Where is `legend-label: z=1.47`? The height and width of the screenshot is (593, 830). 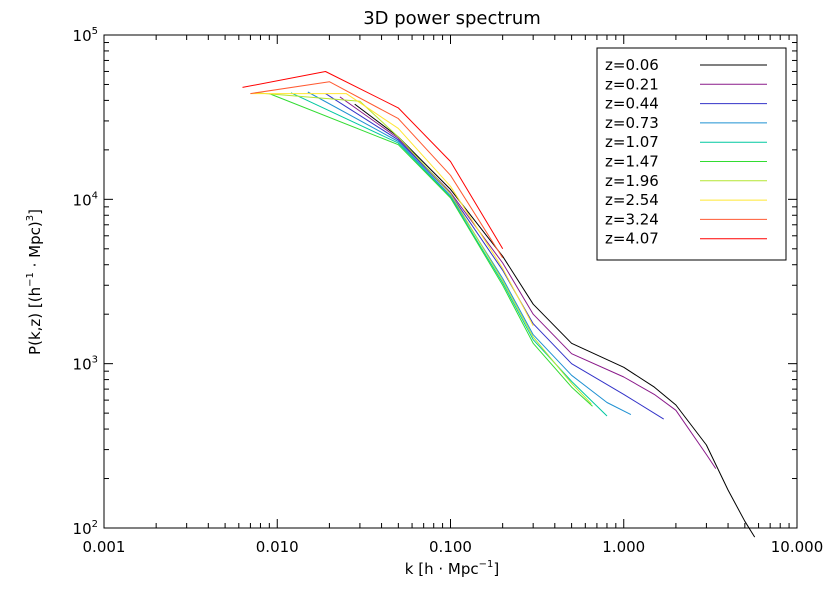
legend-label: z=1.47 is located at coordinates (632, 162).